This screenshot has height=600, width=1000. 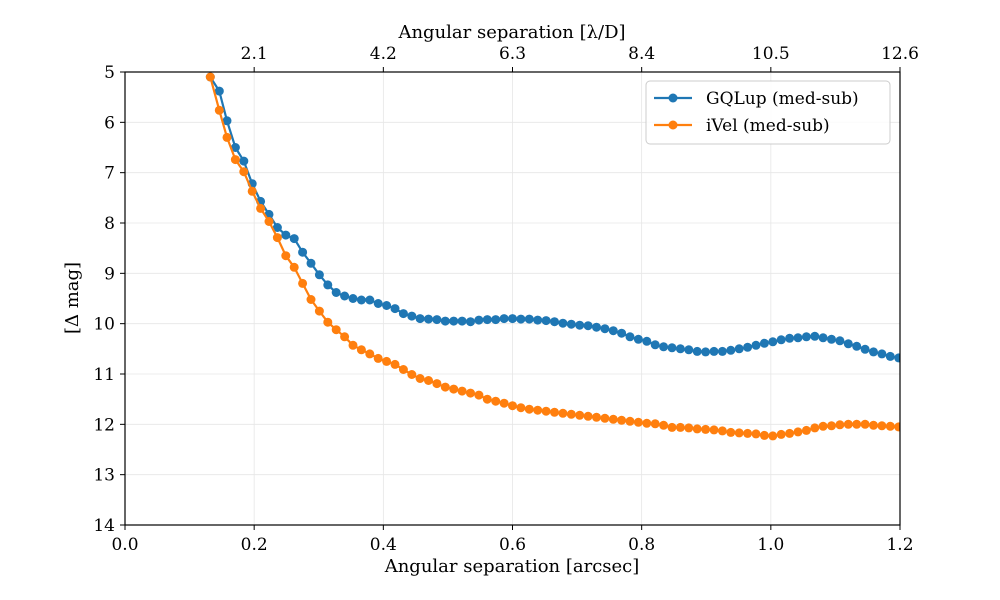 What do you see at coordinates (109, 73) in the screenshot?
I see `y-tick-label: 5` at bounding box center [109, 73].